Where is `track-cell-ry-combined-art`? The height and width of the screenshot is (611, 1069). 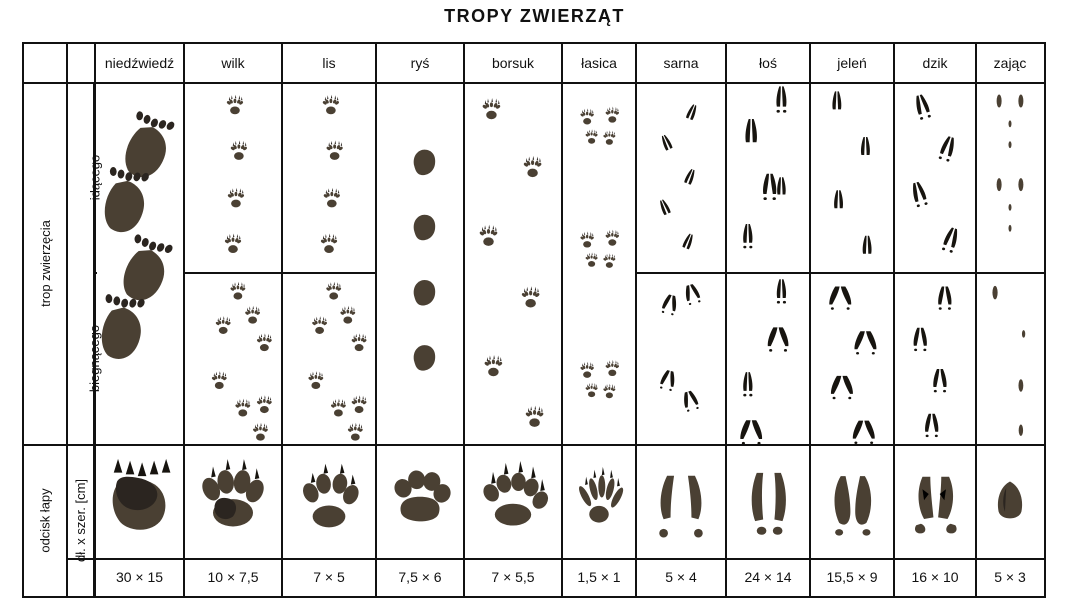
track-cell-ry-combined-art is located at coordinates (424, 260).